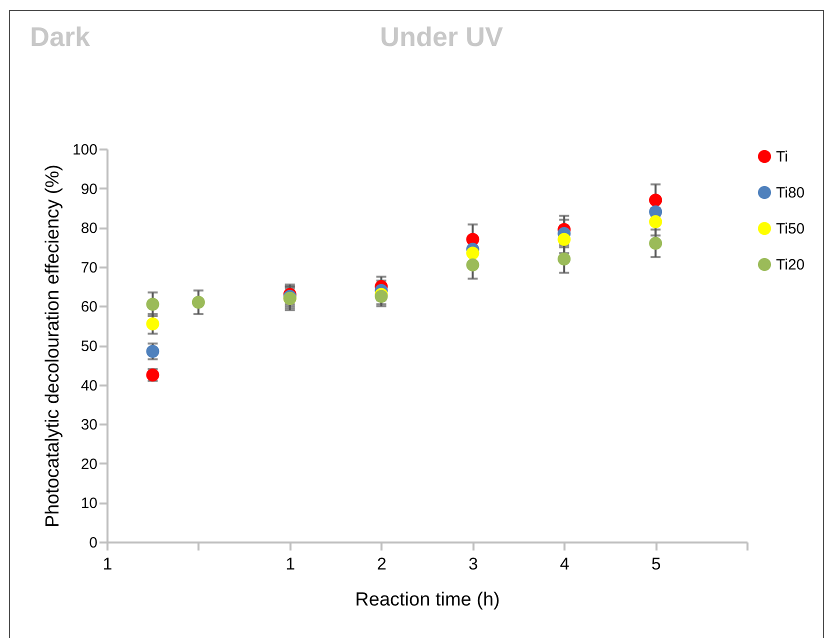  What do you see at coordinates (89, 229) in the screenshot?
I see `y-tick-label: 80` at bounding box center [89, 229].